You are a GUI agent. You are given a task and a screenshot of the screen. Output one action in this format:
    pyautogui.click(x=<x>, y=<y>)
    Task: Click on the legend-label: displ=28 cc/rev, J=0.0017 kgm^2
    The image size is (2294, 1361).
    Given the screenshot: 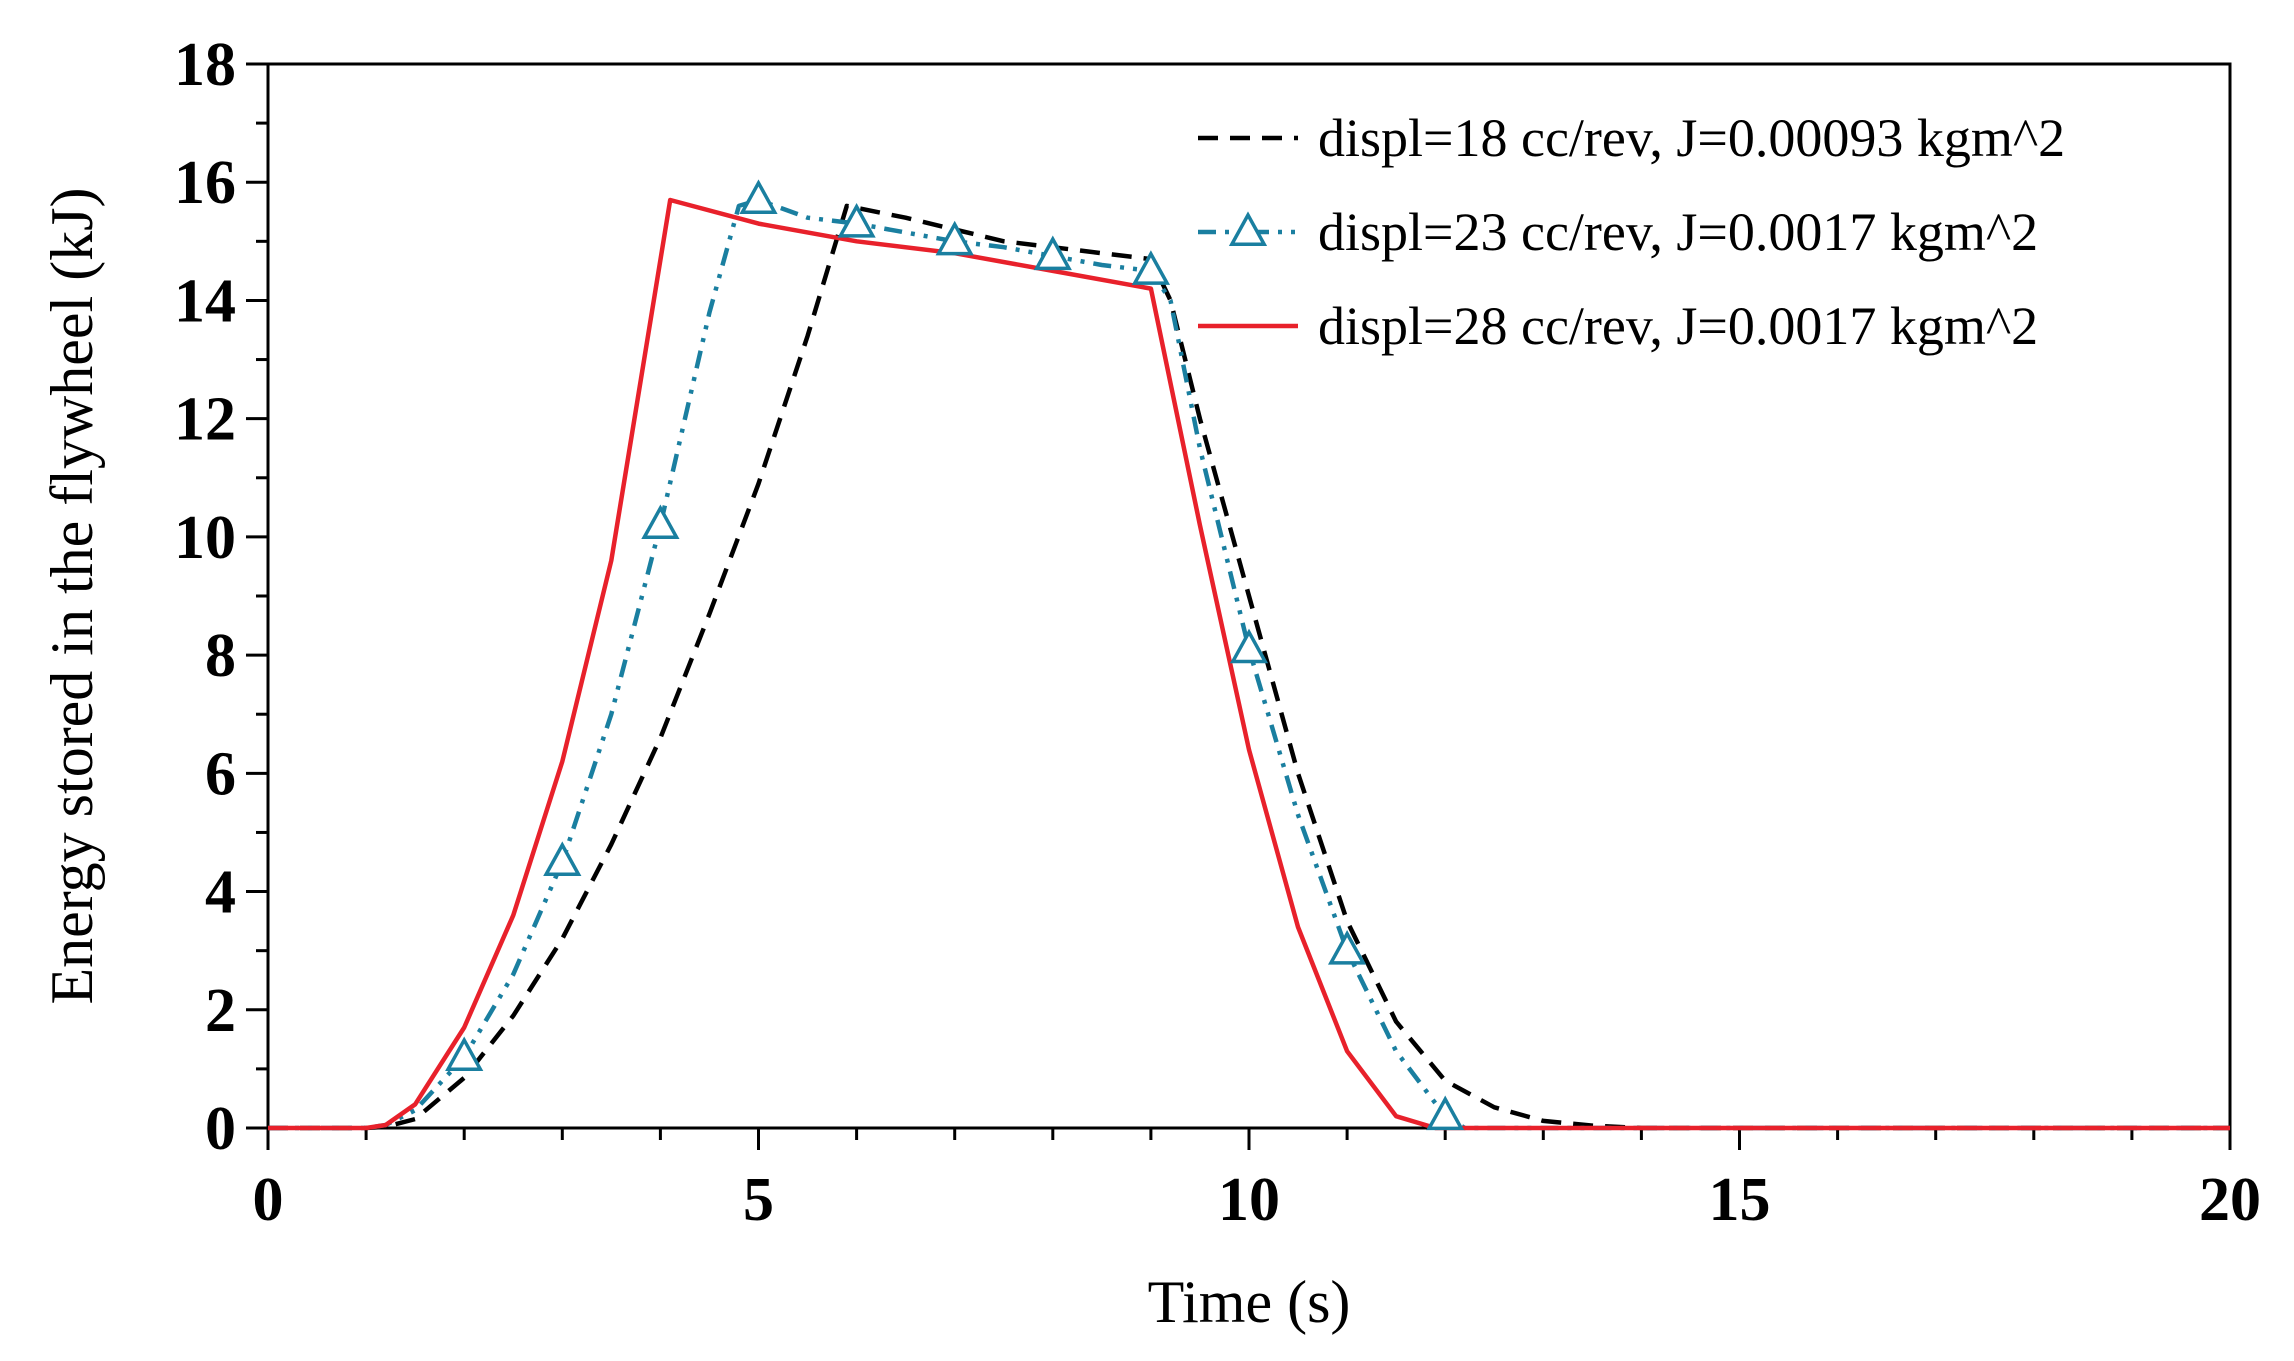 What is the action you would take?
    pyautogui.click(x=1678, y=326)
    